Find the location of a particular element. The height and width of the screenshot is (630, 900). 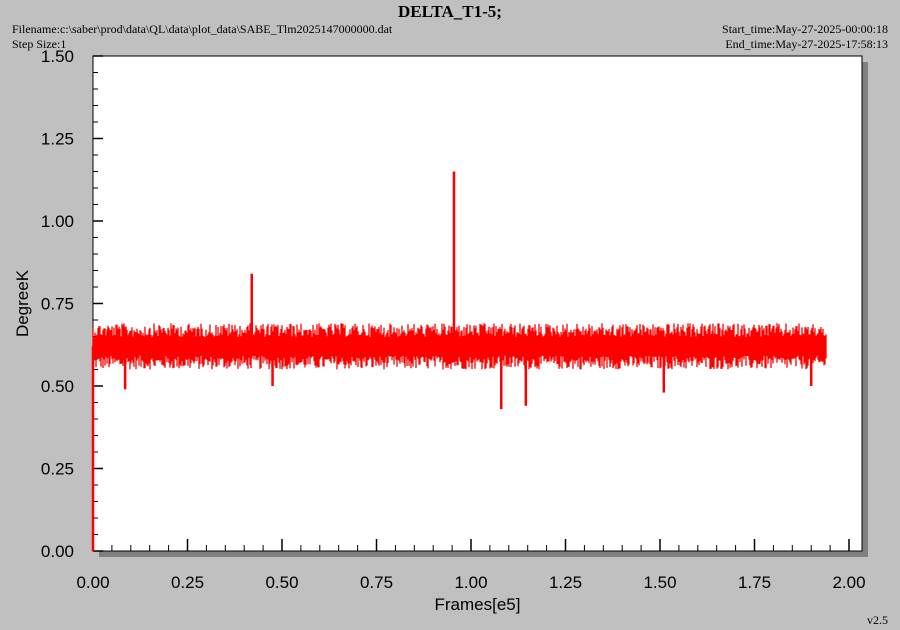

x-tick-label: 1.25 is located at coordinates (565, 582).